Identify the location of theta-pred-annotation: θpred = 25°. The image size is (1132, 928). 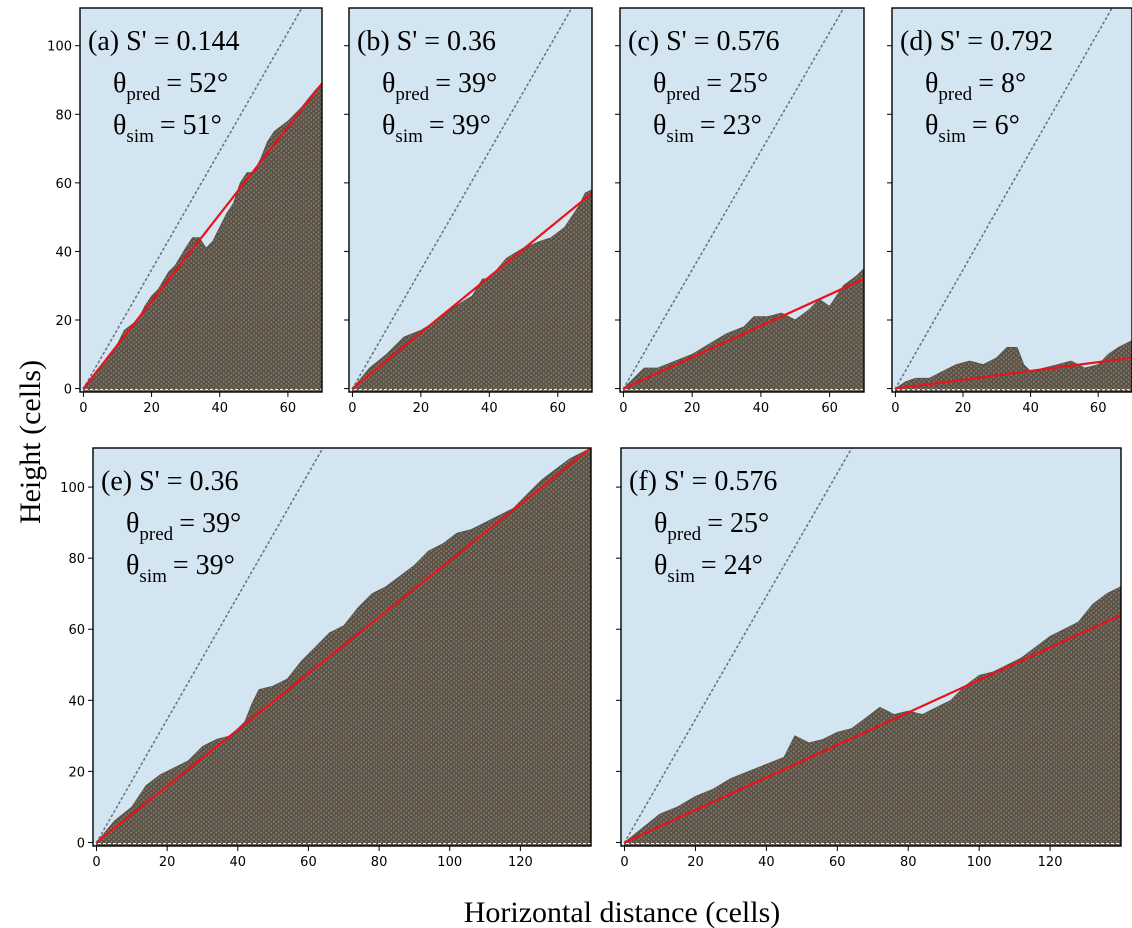
(711, 526).